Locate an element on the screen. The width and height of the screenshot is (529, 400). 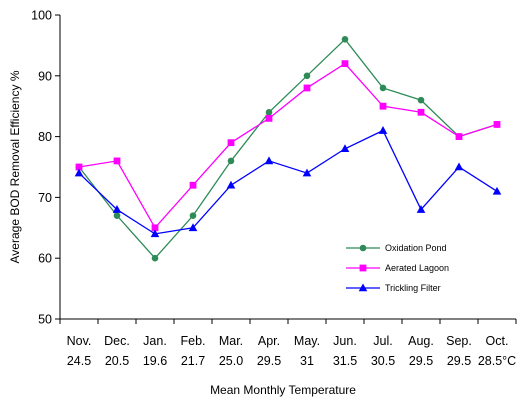
y-axis-ticks: 50 60 70 80 90 100 is located at coordinates (45, 168).